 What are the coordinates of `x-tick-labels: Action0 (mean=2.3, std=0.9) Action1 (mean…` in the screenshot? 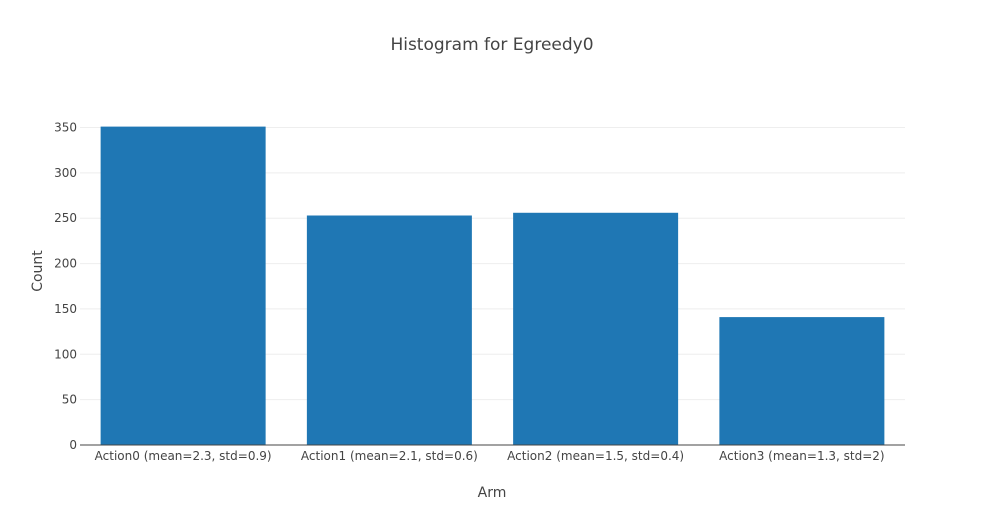 It's located at (490, 456).